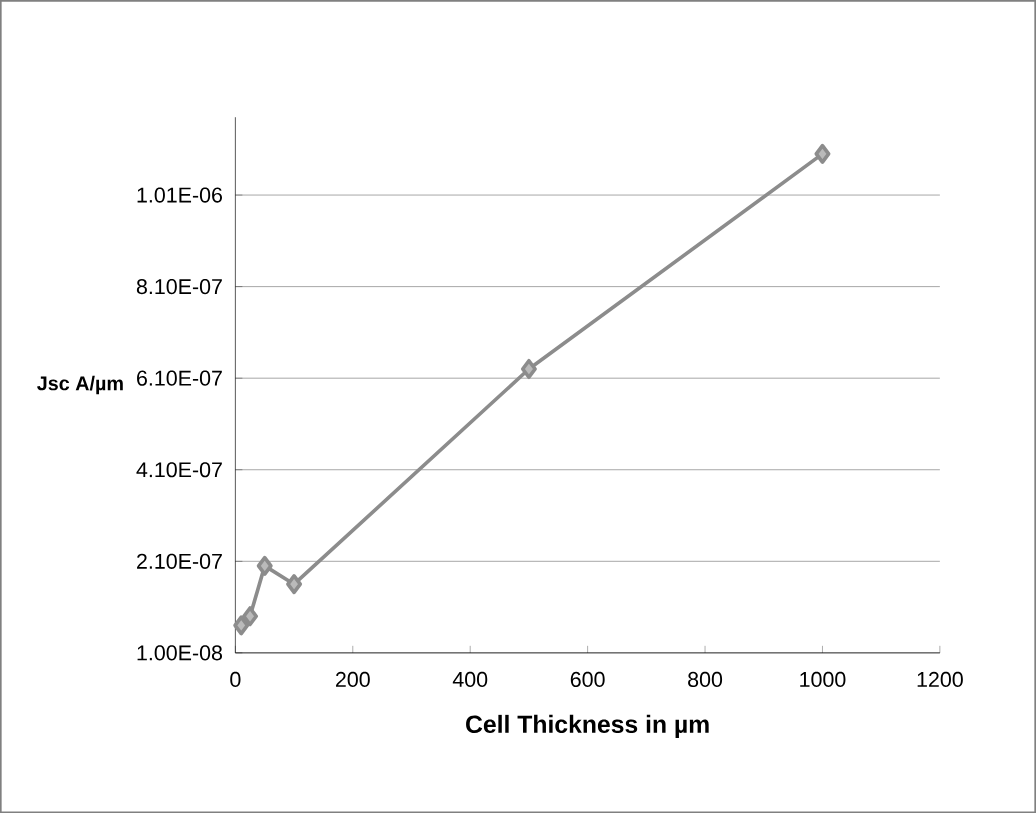  Describe the element at coordinates (940, 679) in the screenshot. I see `x-tick-label: 1200` at that location.